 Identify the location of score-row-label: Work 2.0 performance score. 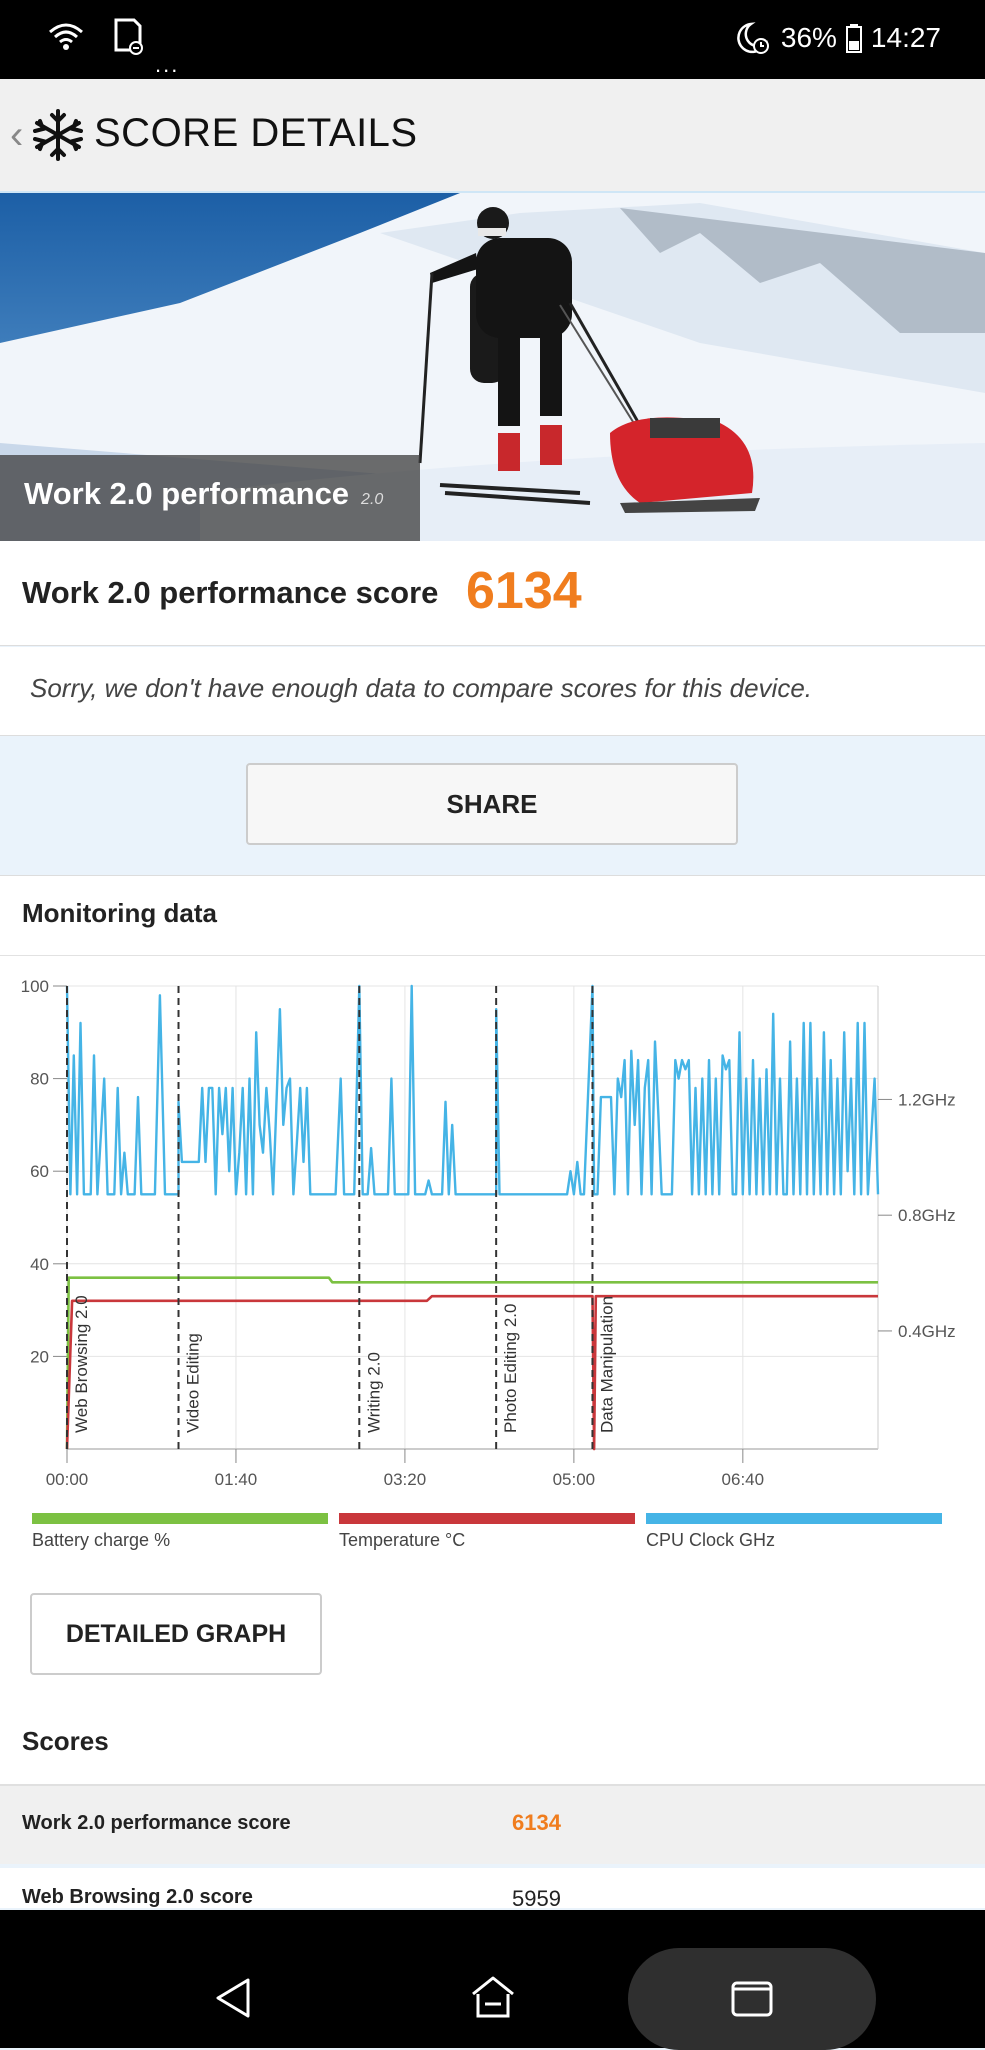
(156, 1823).